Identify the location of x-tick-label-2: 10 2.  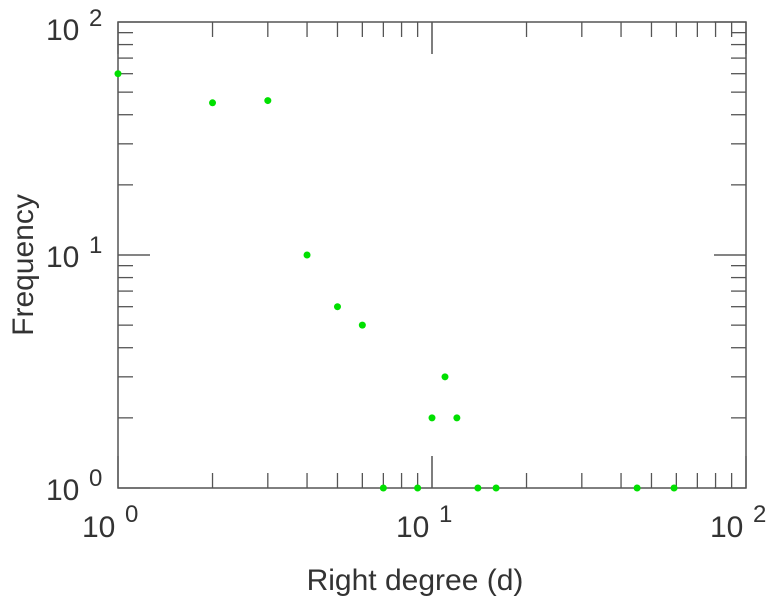
(738, 522).